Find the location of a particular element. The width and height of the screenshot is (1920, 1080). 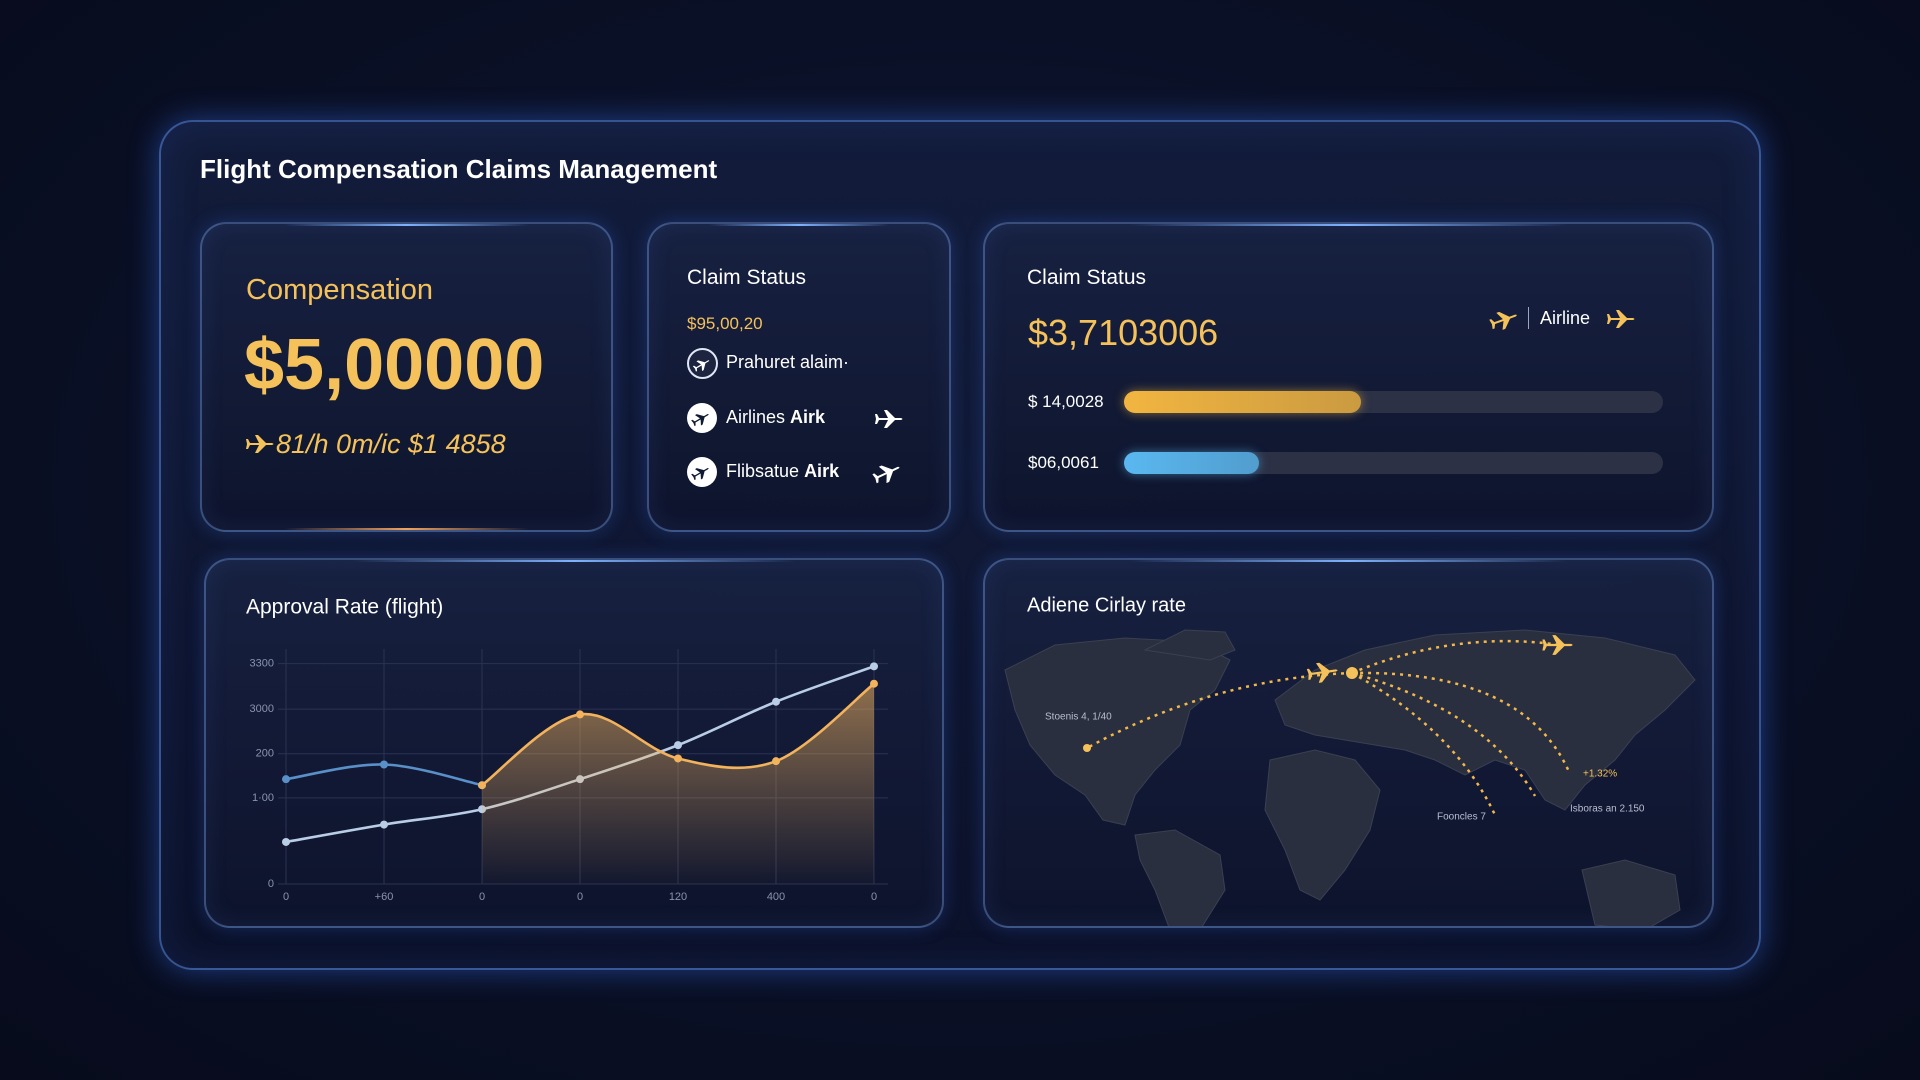

map-label: Fooncles 7 is located at coordinates (1461, 817).